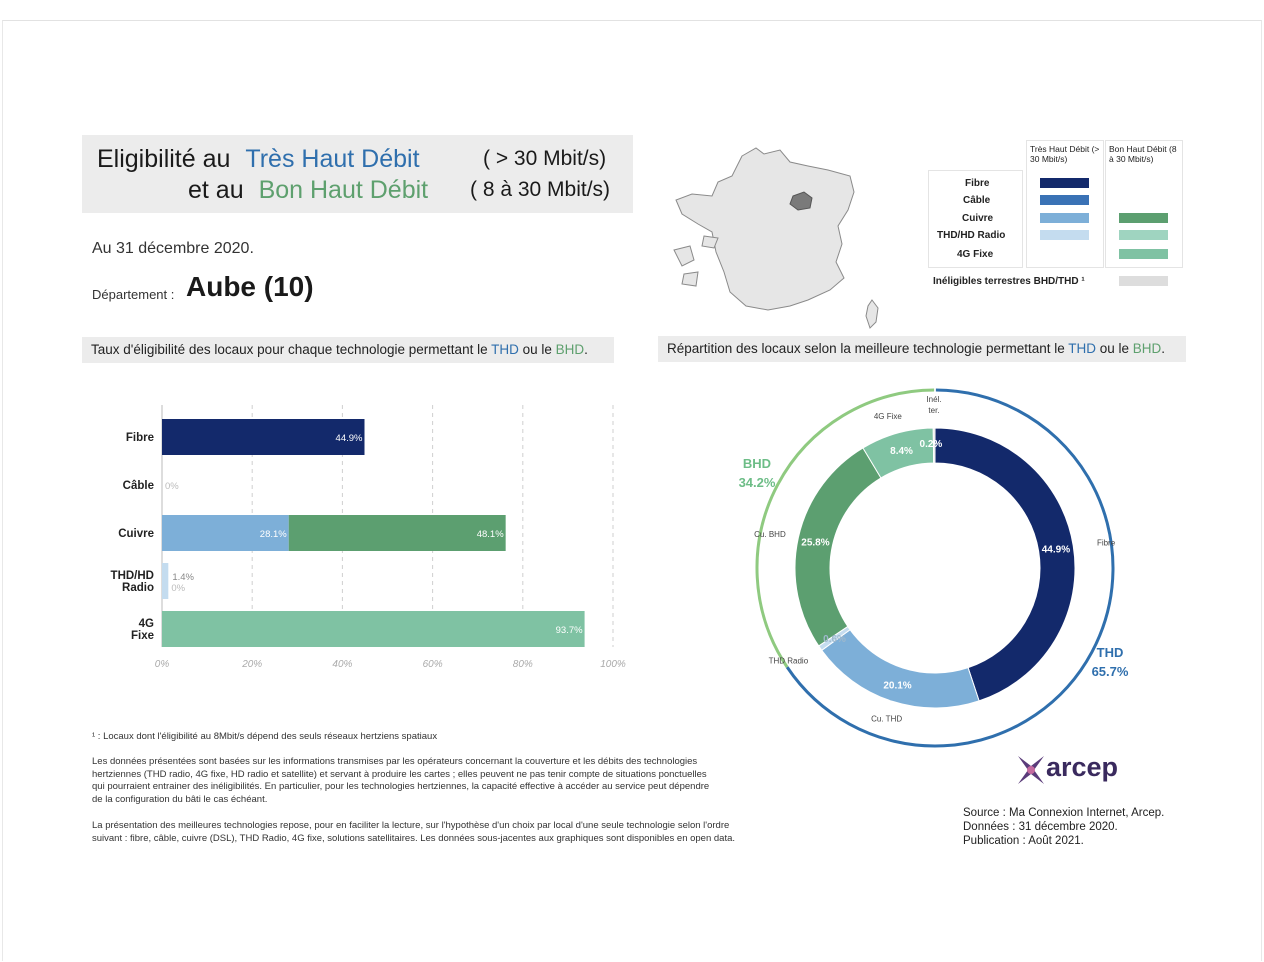 The height and width of the screenshot is (962, 1264). Describe the element at coordinates (136, 534) in the screenshot. I see `category-label: Cuivre` at that location.